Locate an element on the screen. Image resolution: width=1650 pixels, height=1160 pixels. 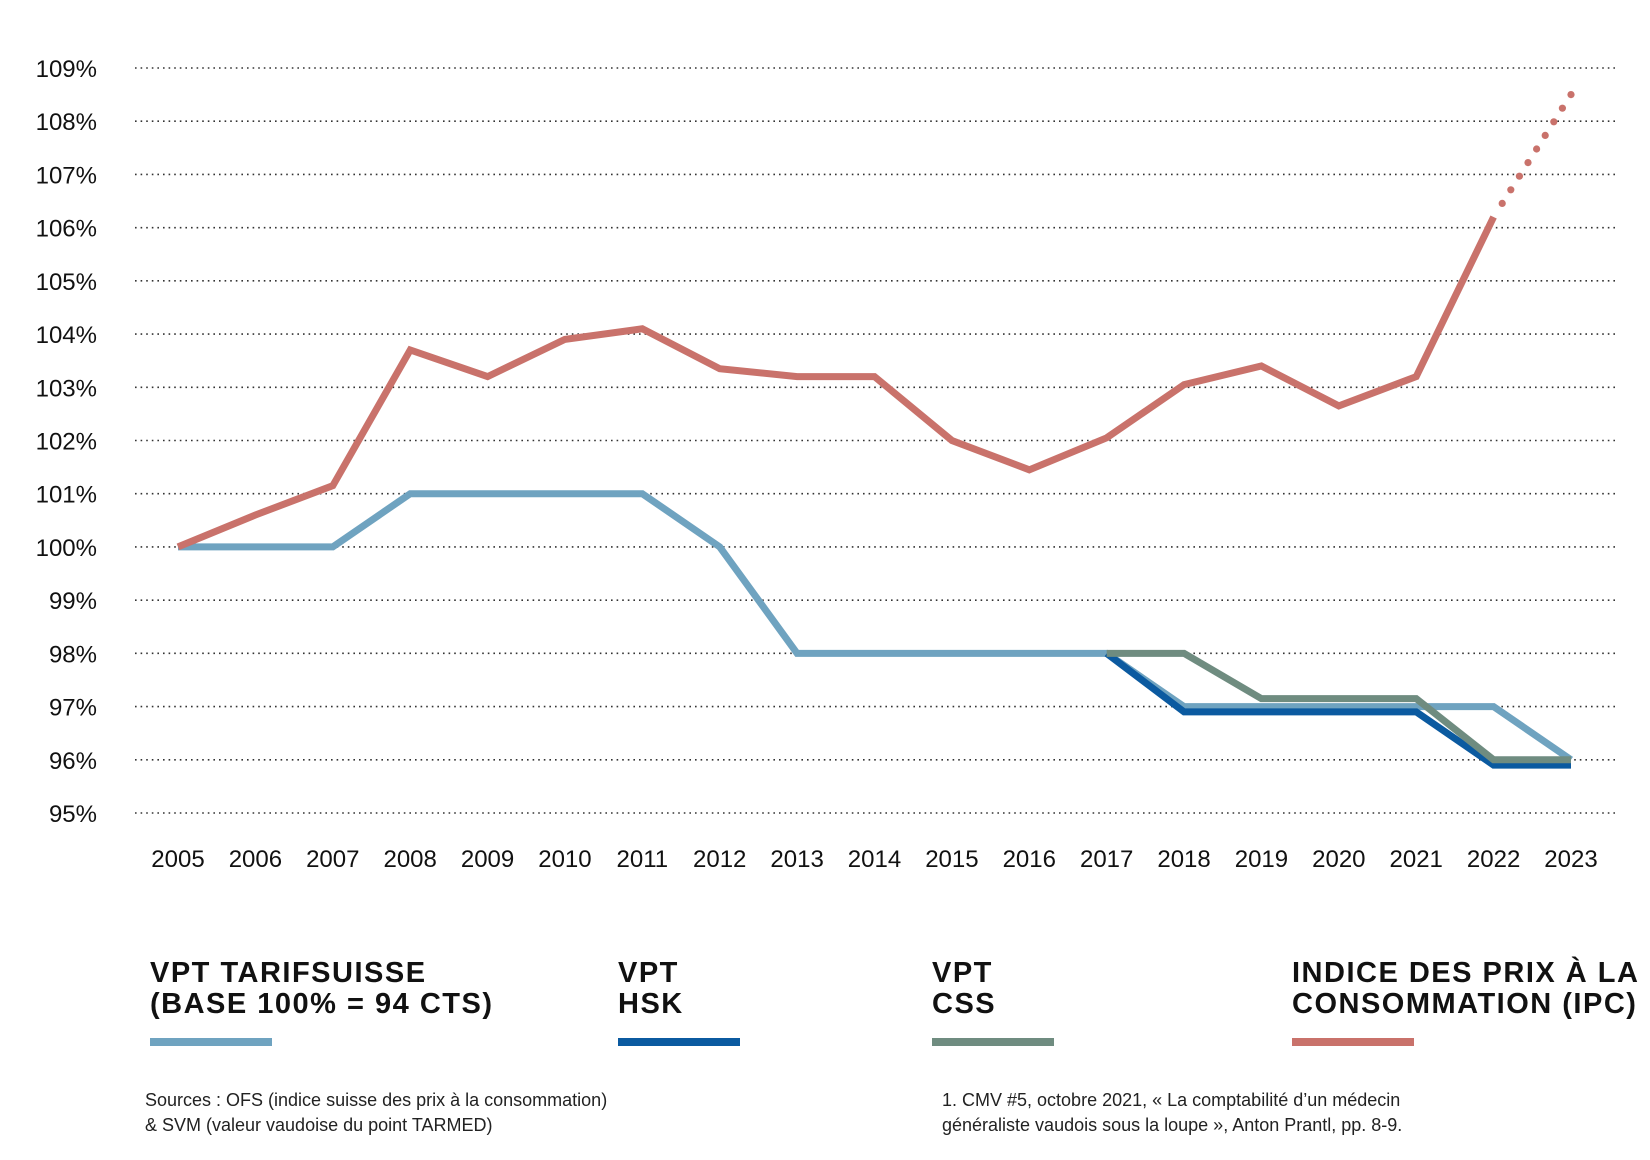
x-tick-label: 2023 is located at coordinates (1570, 859).